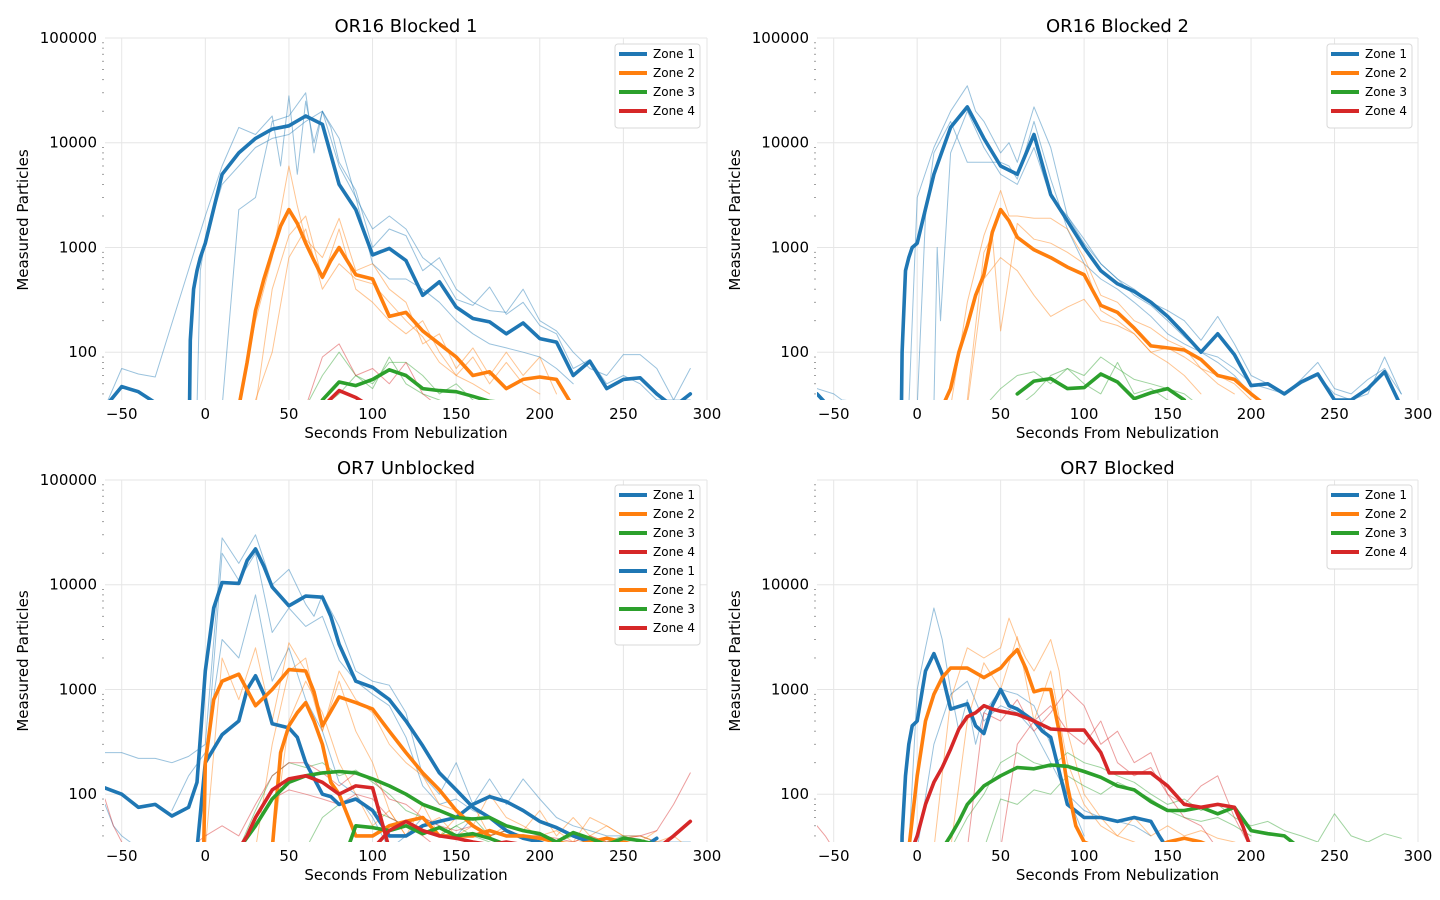  I want to click on chart-title: OR7 Unblocked, so click(406, 468).